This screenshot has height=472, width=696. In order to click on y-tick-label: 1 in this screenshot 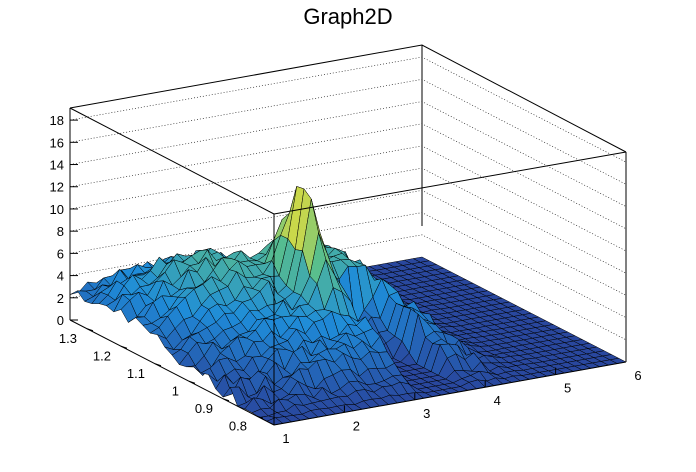, I will do `click(175, 390)`.